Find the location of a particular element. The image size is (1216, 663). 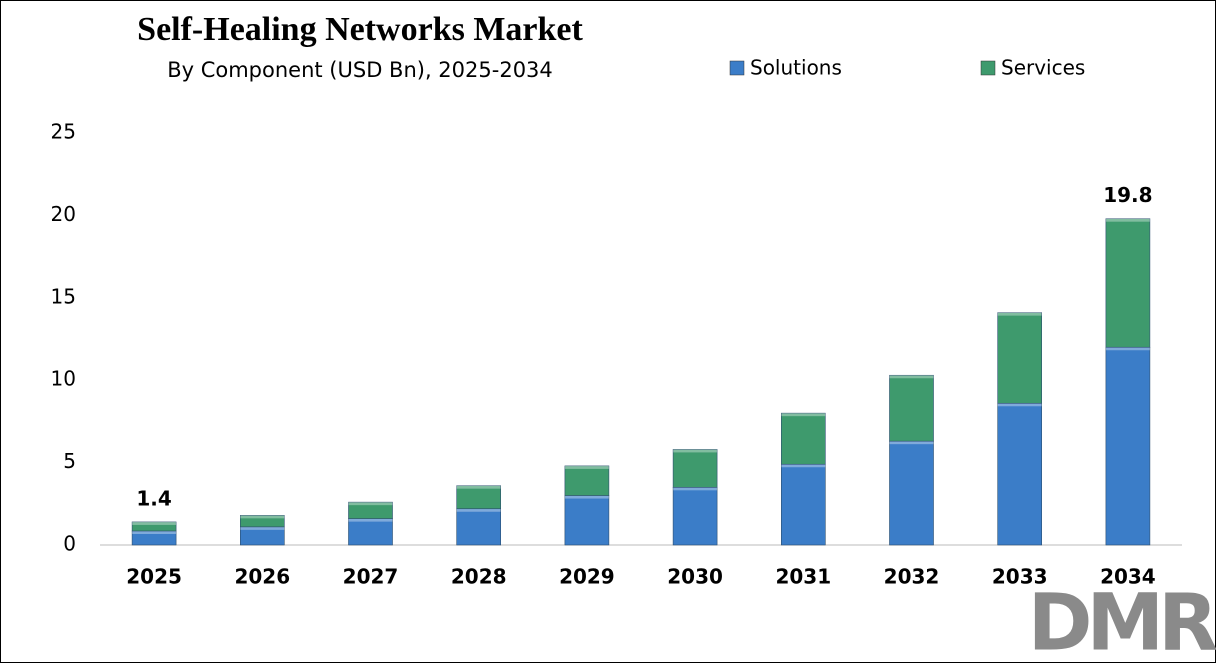

x-tick-label: 2025 is located at coordinates (154, 577).